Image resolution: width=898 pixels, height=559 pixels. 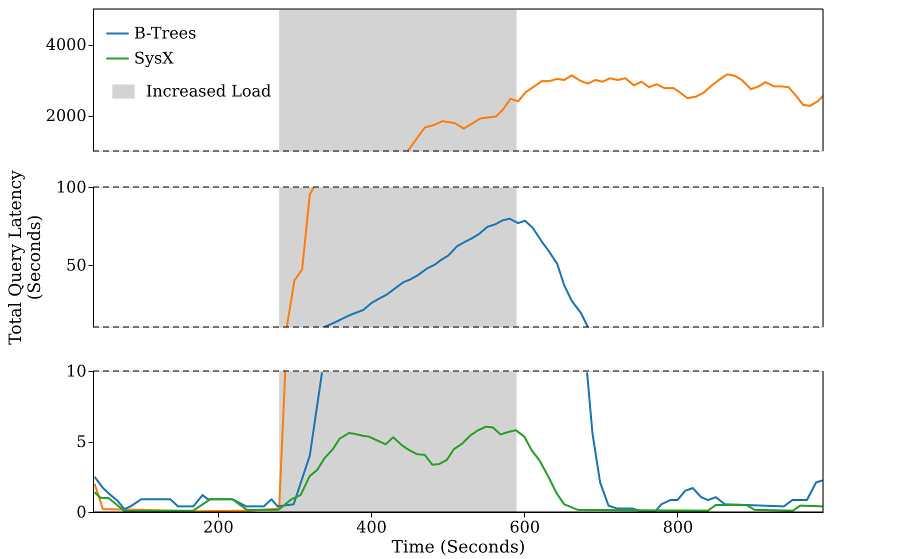 I want to click on x-tick-label: 200, so click(x=218, y=527).